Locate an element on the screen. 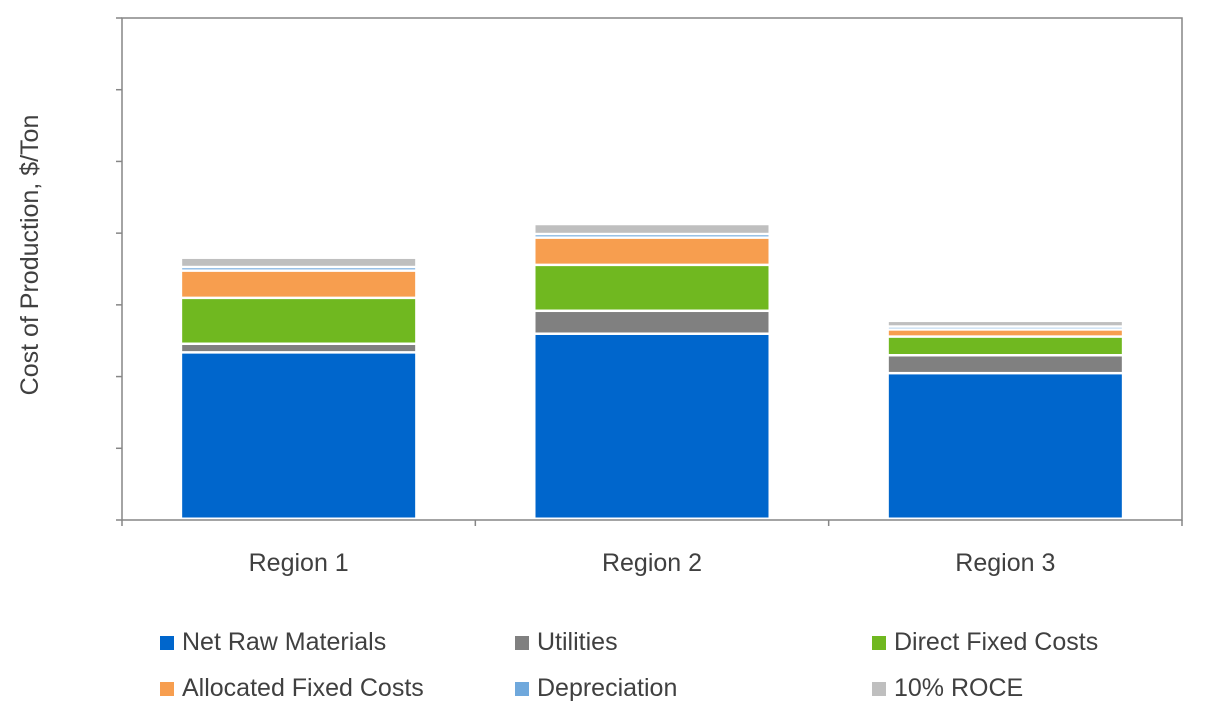 Image resolution: width=1219 pixels, height=720 pixels. x-tick-label: Region 1 is located at coordinates (299, 563).